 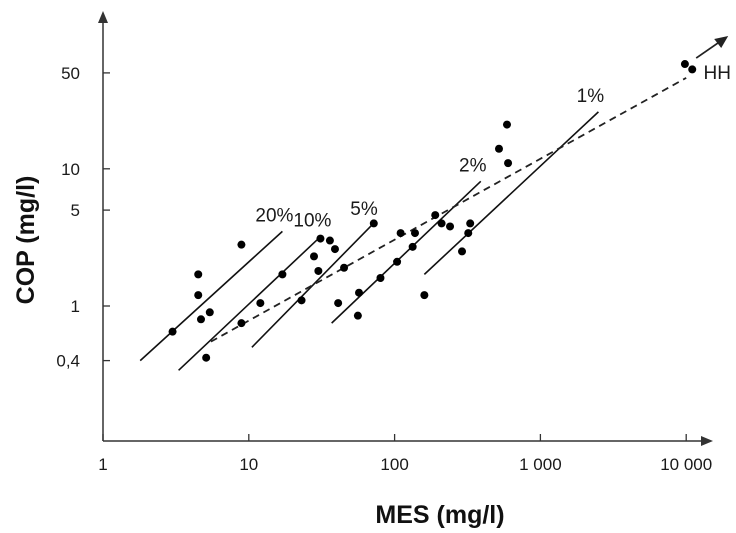 I want to click on y-ticks: 0,4 1 5 10 50, so click(x=83, y=217).